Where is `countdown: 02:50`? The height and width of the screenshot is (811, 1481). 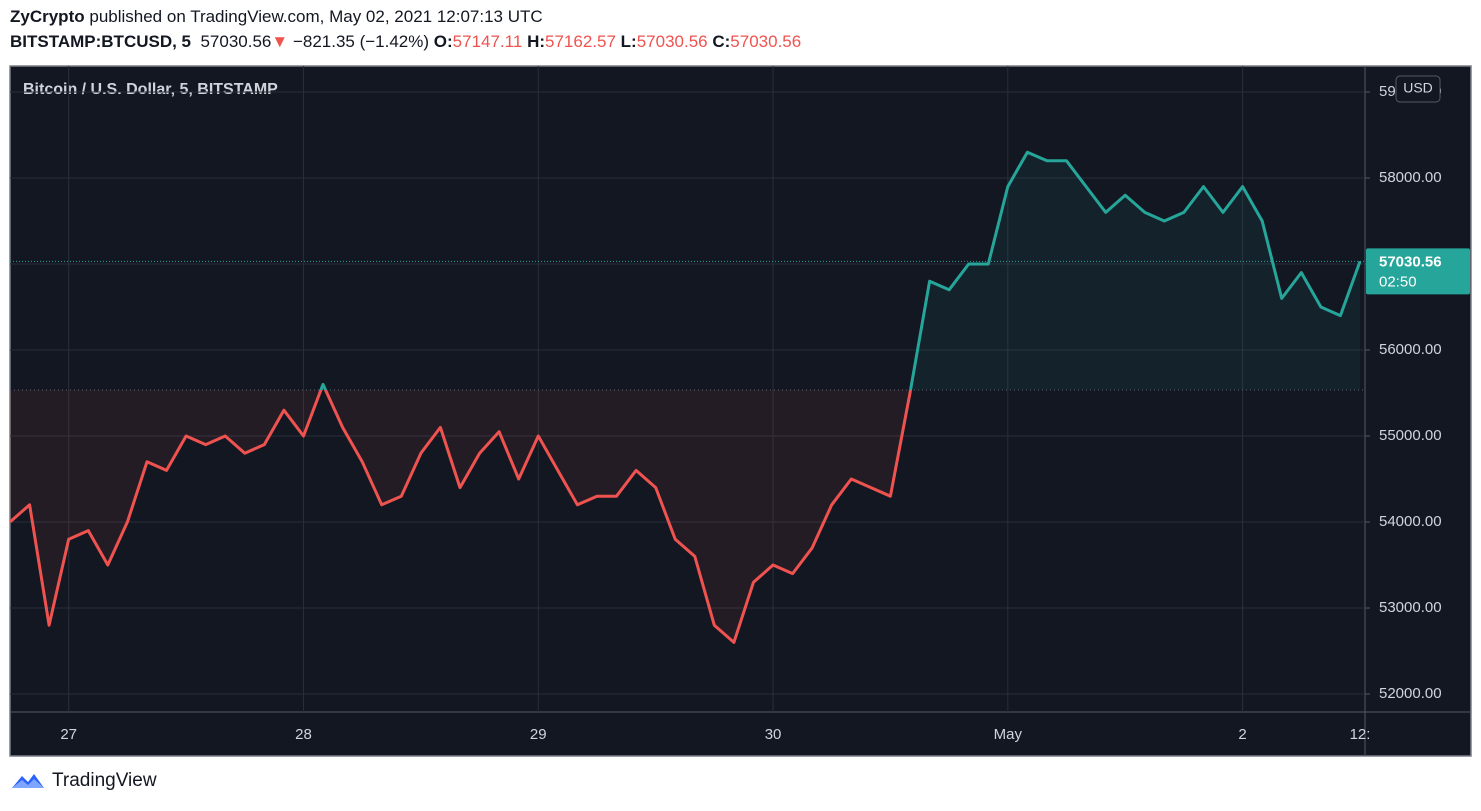
countdown: 02:50 is located at coordinates (1398, 281).